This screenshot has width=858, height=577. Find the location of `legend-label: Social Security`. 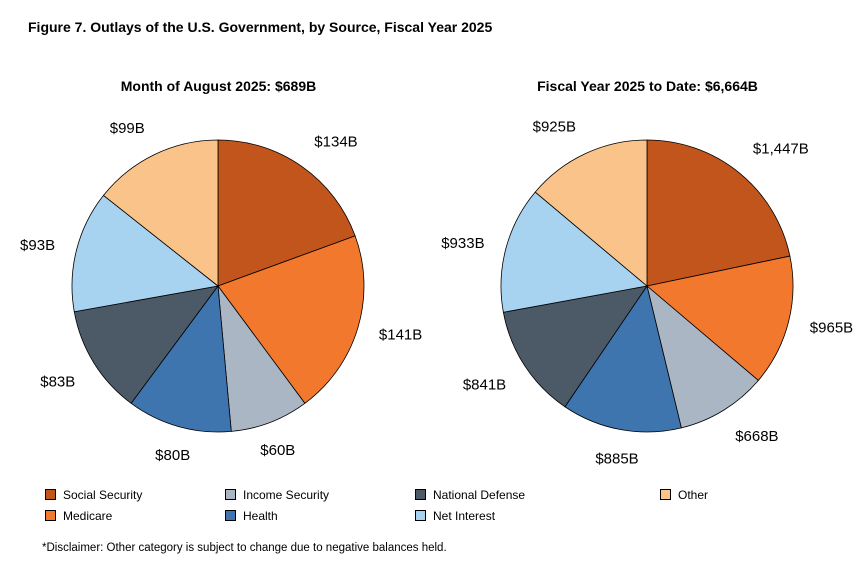

legend-label: Social Security is located at coordinates (103, 494).